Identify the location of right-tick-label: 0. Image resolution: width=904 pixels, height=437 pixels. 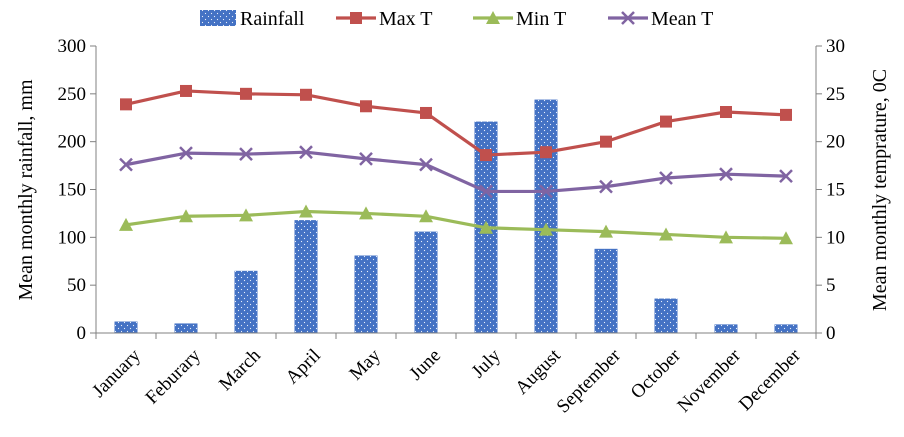
(831, 333).